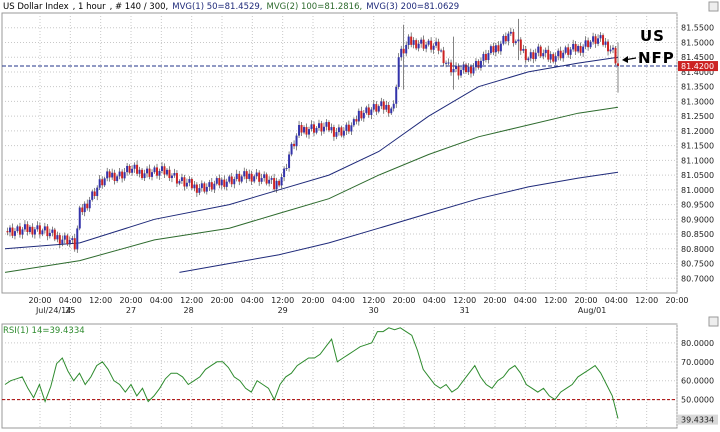 The height and width of the screenshot is (432, 720). I want to click on y-tick-label: 81.3000, so click(697, 101).